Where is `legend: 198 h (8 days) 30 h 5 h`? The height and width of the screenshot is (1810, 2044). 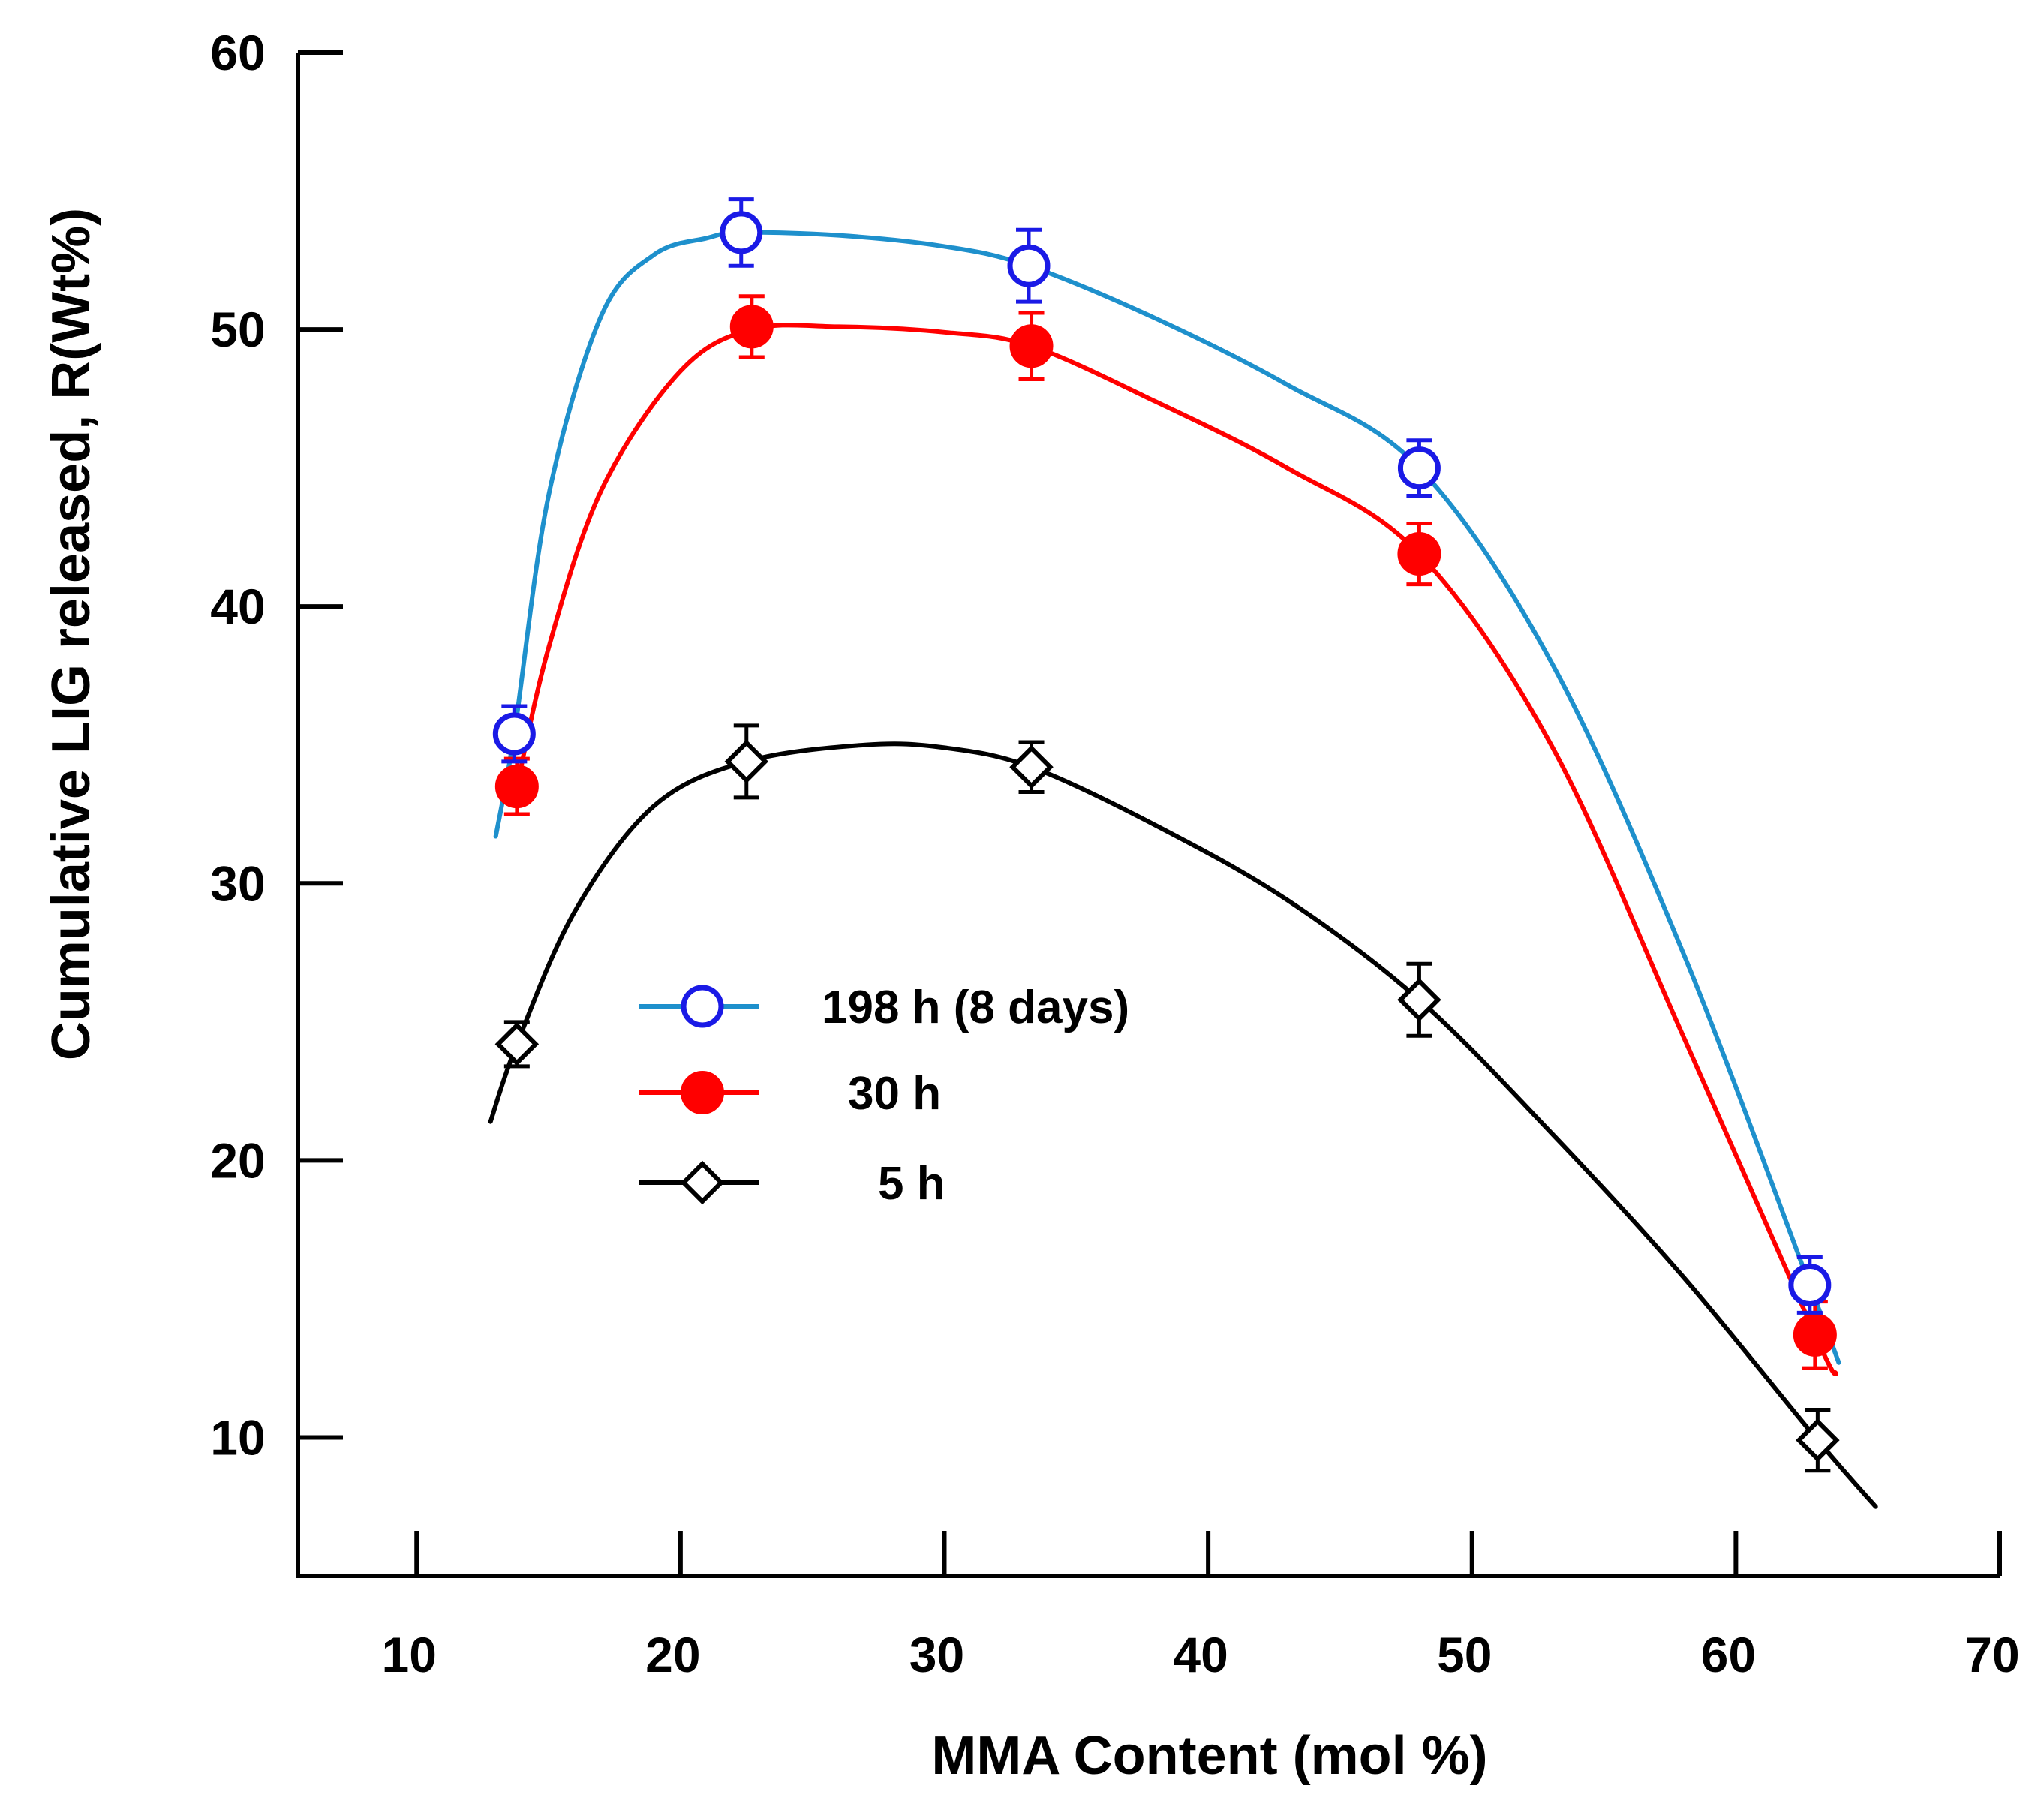
legend: 198 h (8 days) 30 h 5 h is located at coordinates (884, 1096).